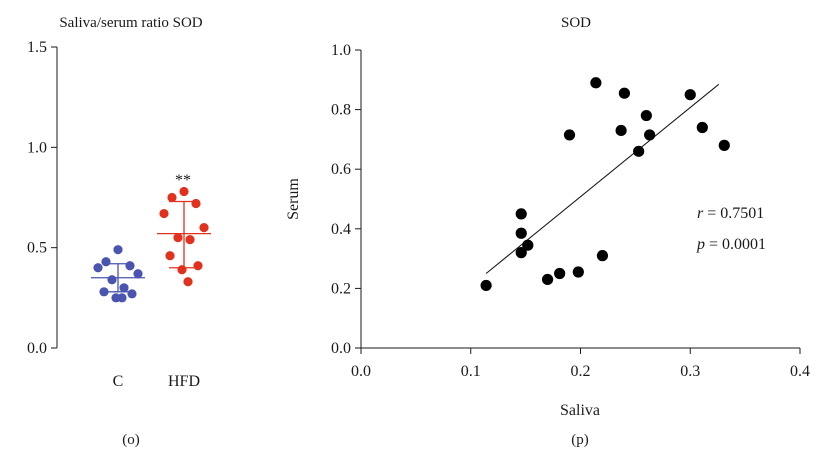 The image size is (821, 457). I want to click on chart-p-xticks: 0.0 0.1 0.2 0.3 0.4, so click(580, 364).